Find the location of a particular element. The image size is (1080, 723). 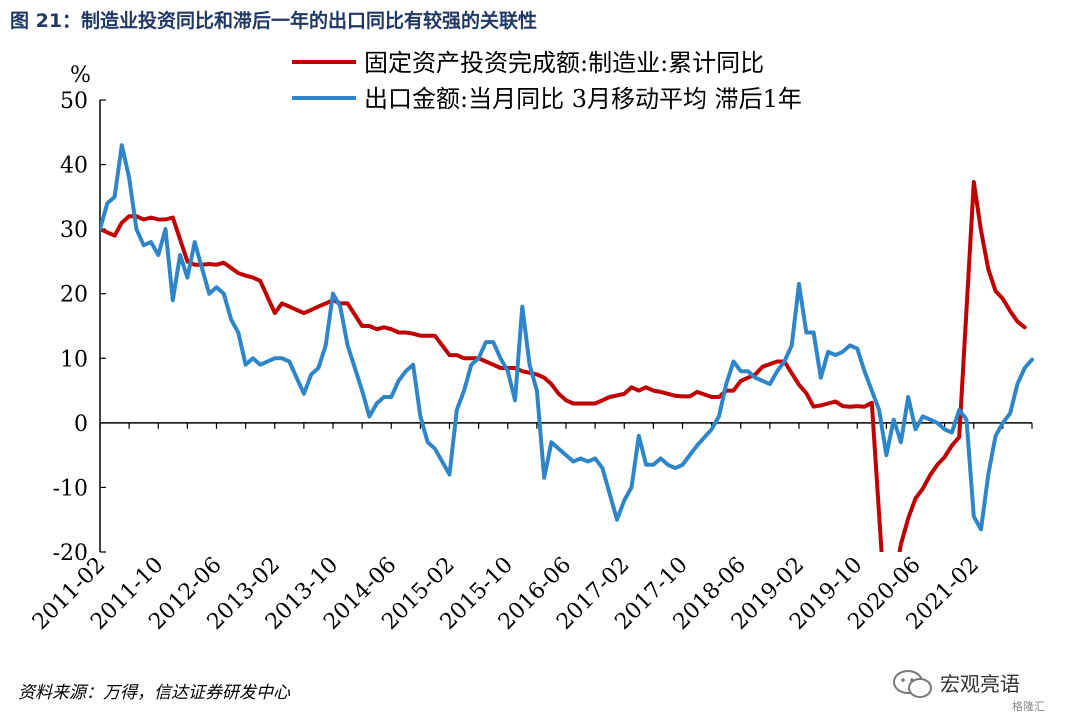

y-tick-label: 20 is located at coordinates (74, 295).